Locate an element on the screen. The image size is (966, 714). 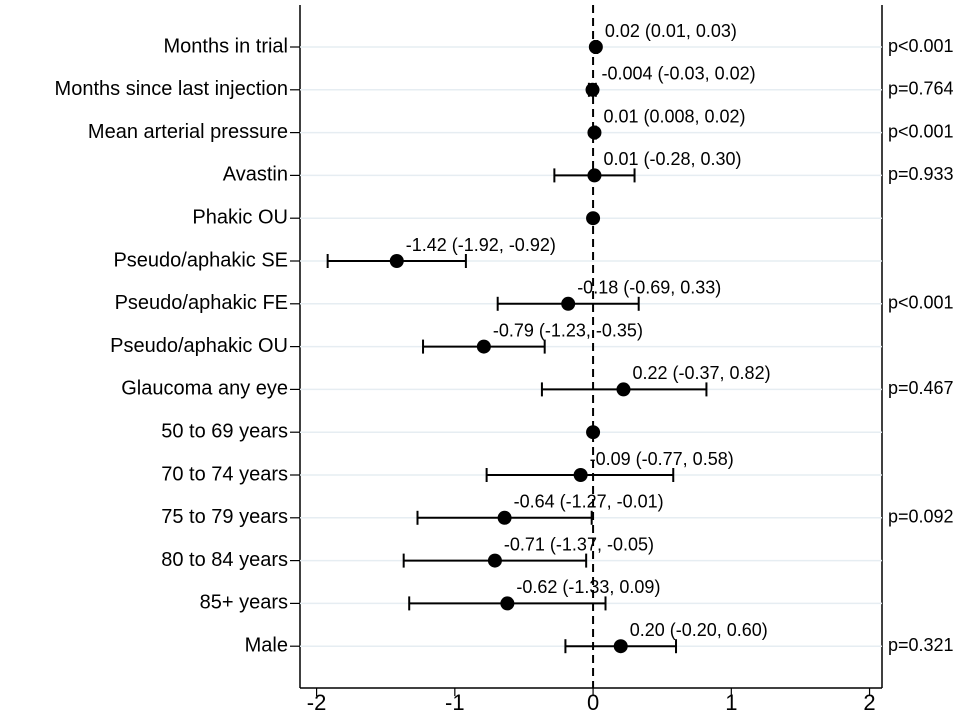
y-tick-label: Pseudo/aphakic OU is located at coordinates (199, 346).